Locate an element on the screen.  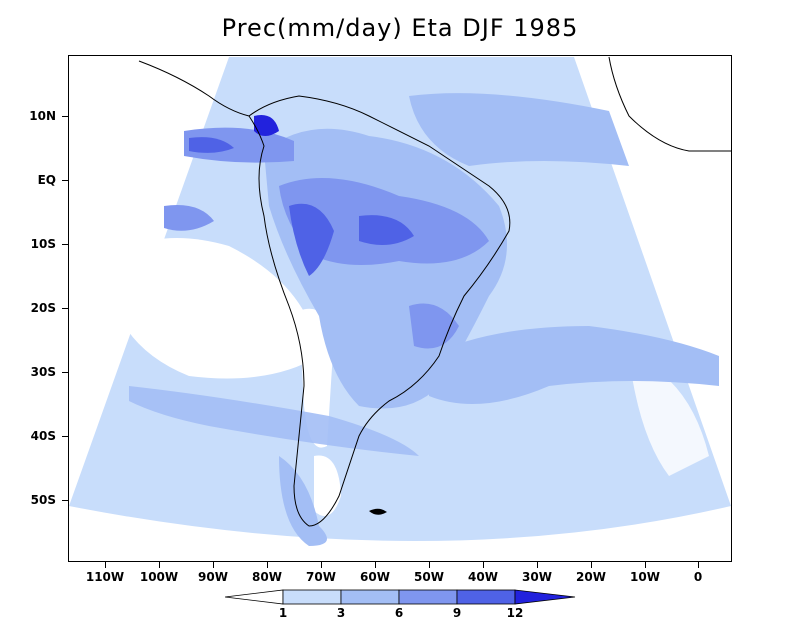
colorbar-label-9: 9 is located at coordinates (457, 613).